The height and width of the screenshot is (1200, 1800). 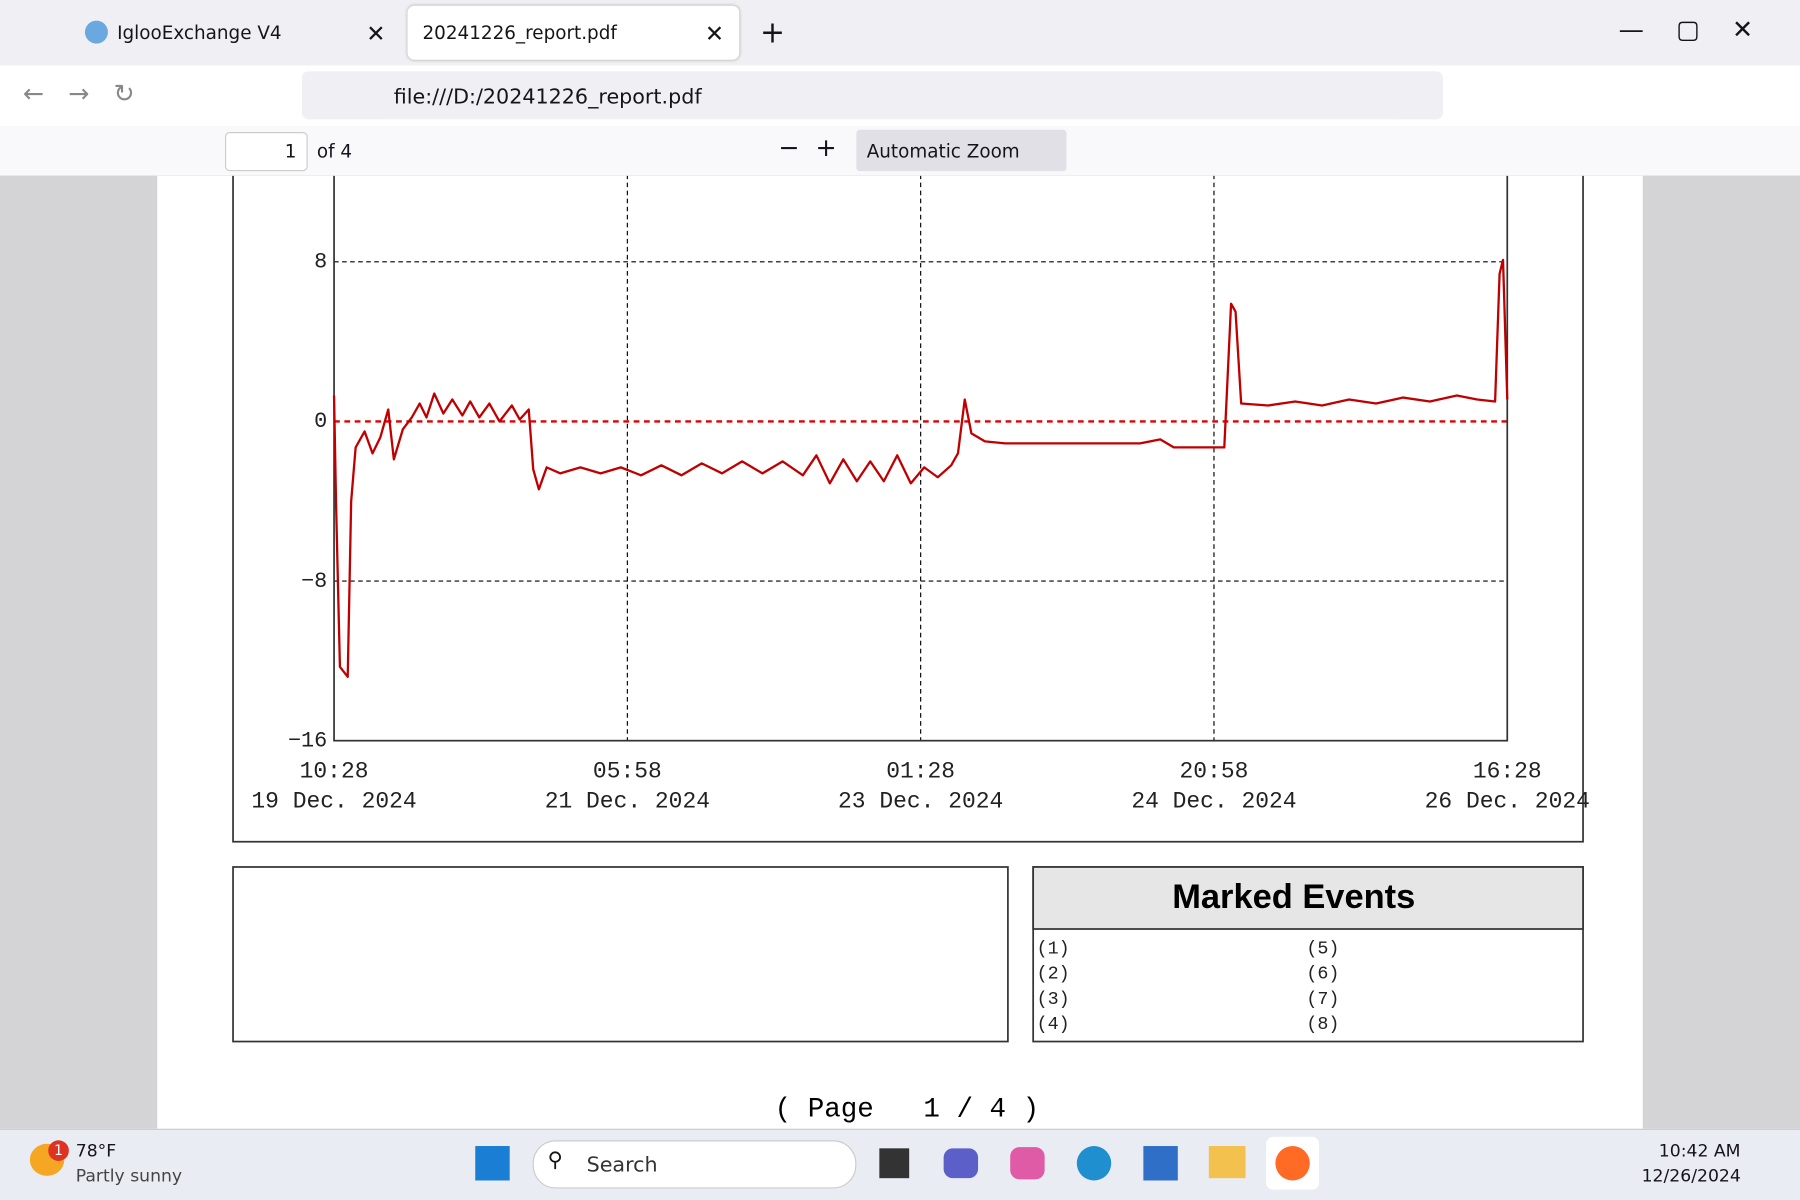 I want to click on zoom: Automatic Zoom, so click(x=943, y=151).